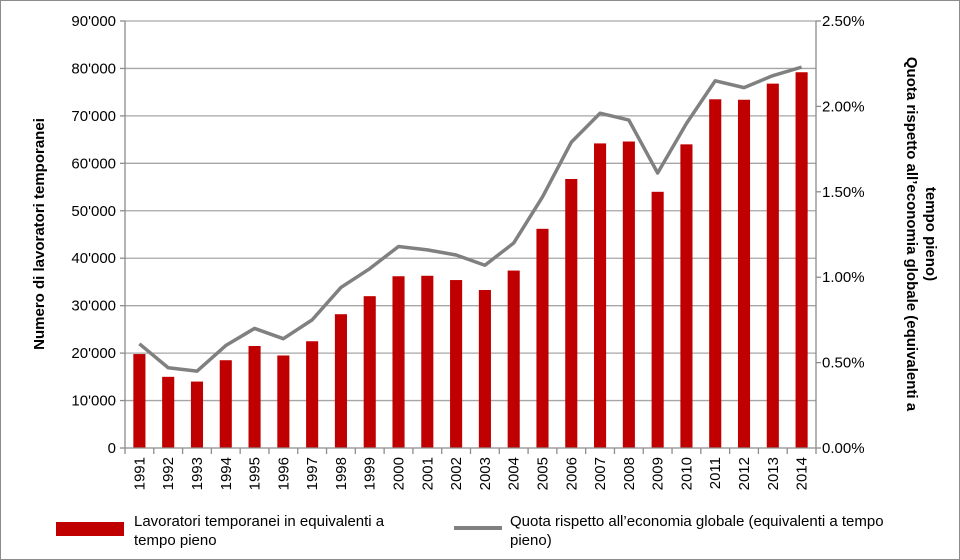 This screenshot has height=560, width=960. I want to click on x-tick-label: 2007, so click(600, 473).